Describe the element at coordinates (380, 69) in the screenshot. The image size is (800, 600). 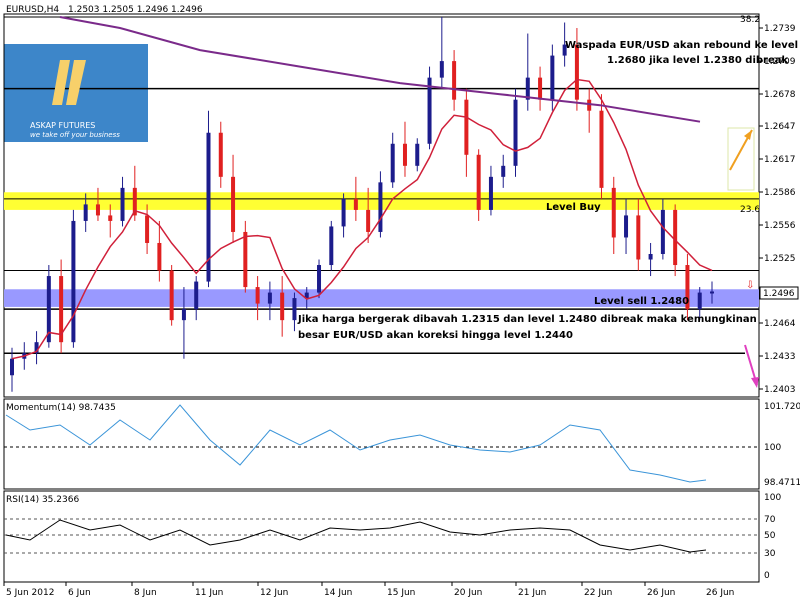
I see `ma-slow-line` at that location.